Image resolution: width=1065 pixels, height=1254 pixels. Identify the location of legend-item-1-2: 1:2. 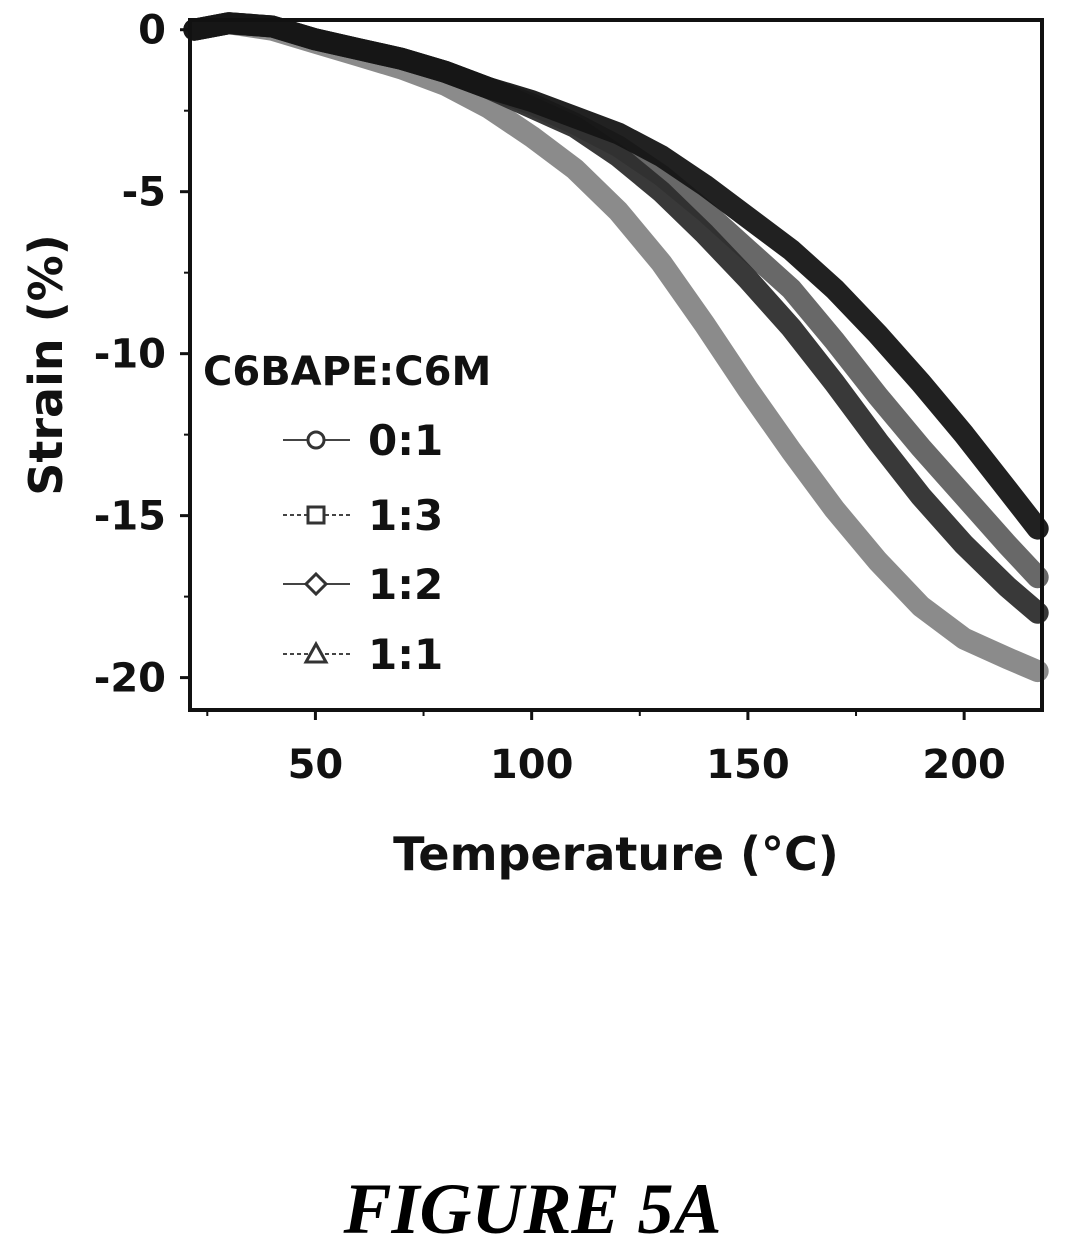
(363, 584).